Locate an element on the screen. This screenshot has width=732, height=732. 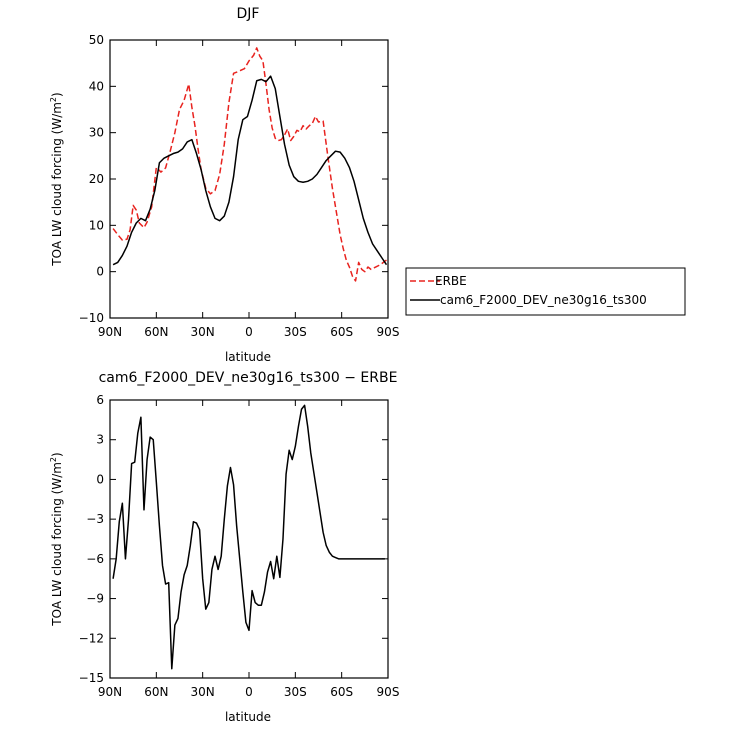
legend-erbe-label: ERBE is located at coordinates (451, 281).